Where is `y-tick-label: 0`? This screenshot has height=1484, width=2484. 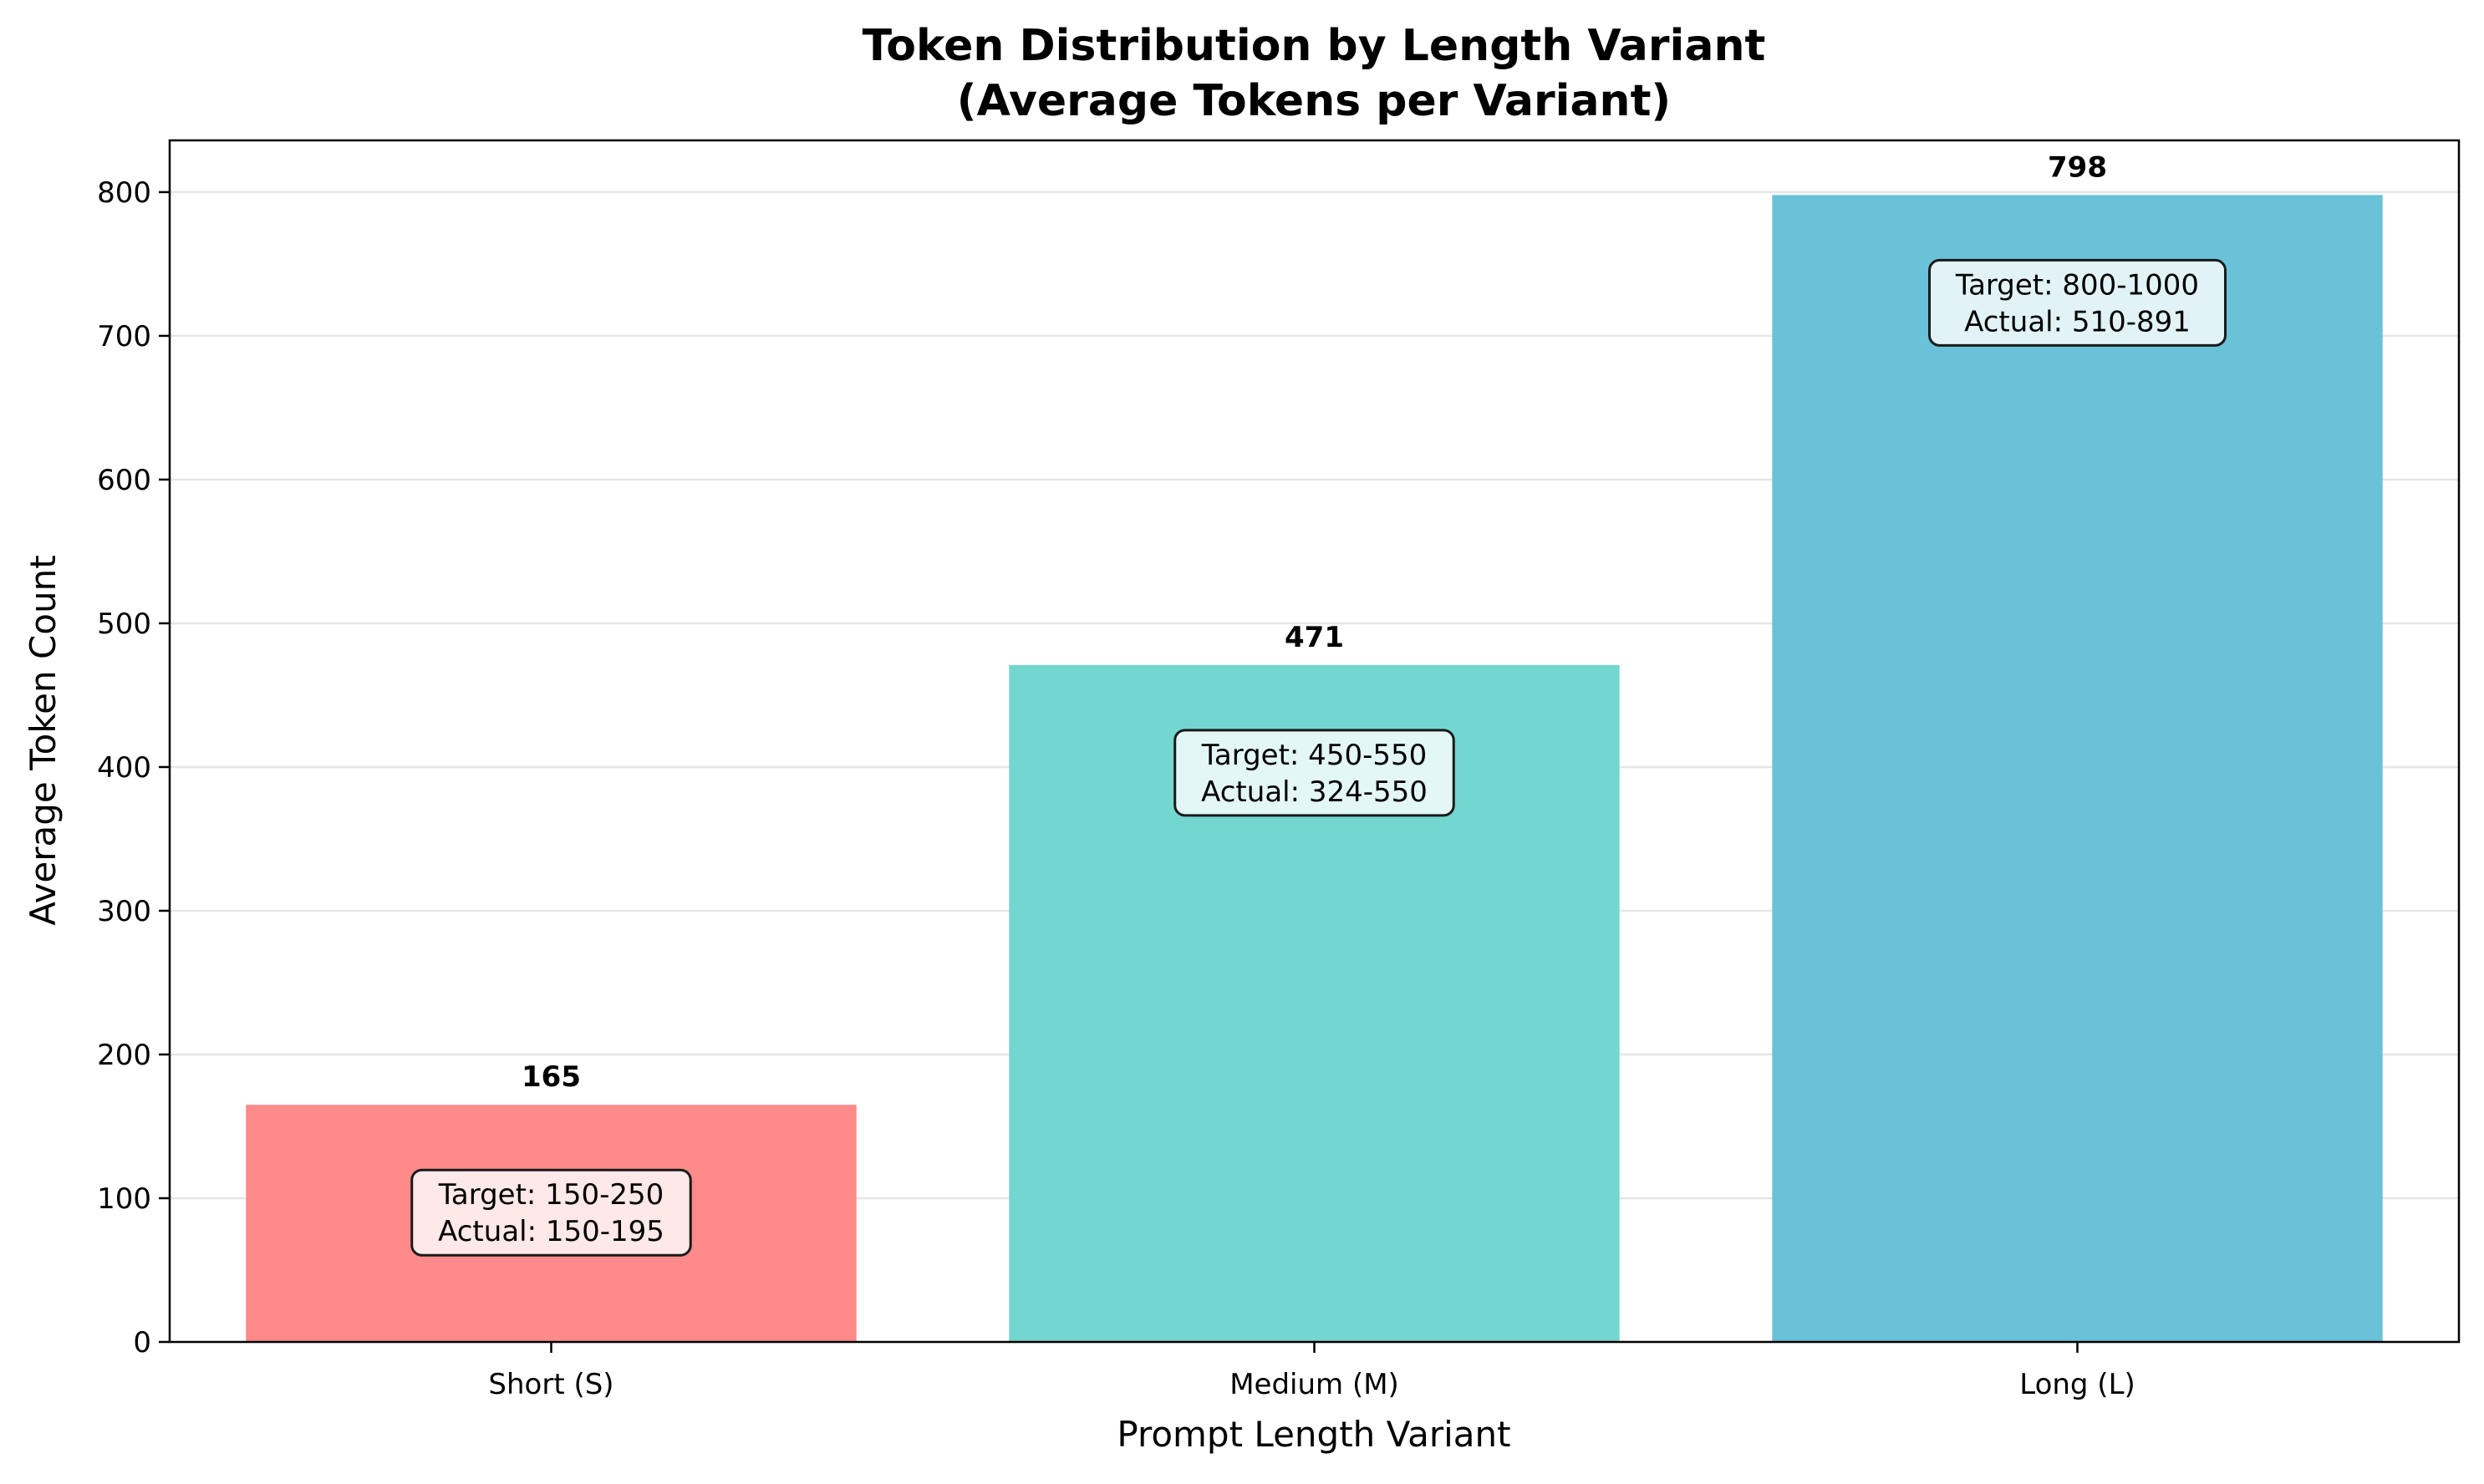 y-tick-label: 0 is located at coordinates (142, 1342).